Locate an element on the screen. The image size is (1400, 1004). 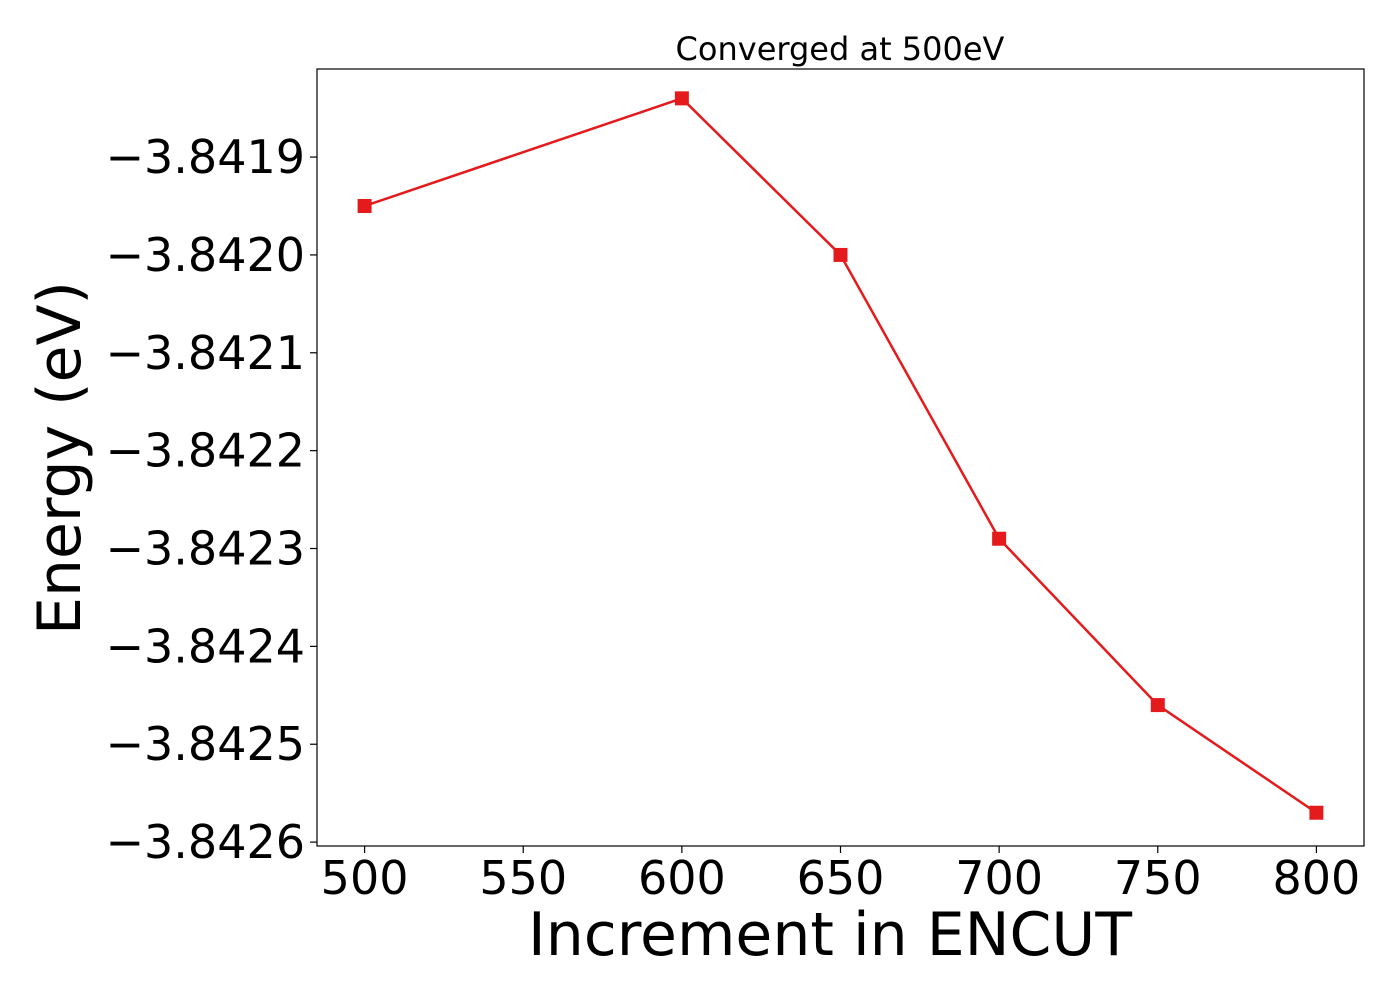
x-tick-label: 550 is located at coordinates (523, 878).